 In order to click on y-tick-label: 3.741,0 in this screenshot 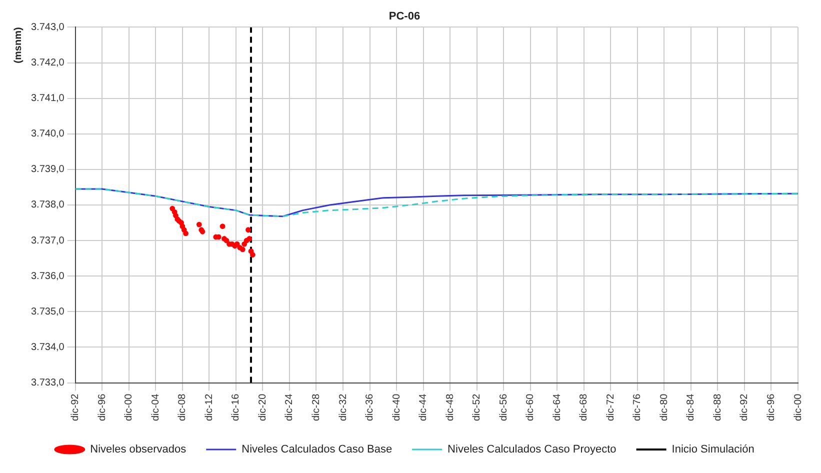, I will do `click(47, 98)`.